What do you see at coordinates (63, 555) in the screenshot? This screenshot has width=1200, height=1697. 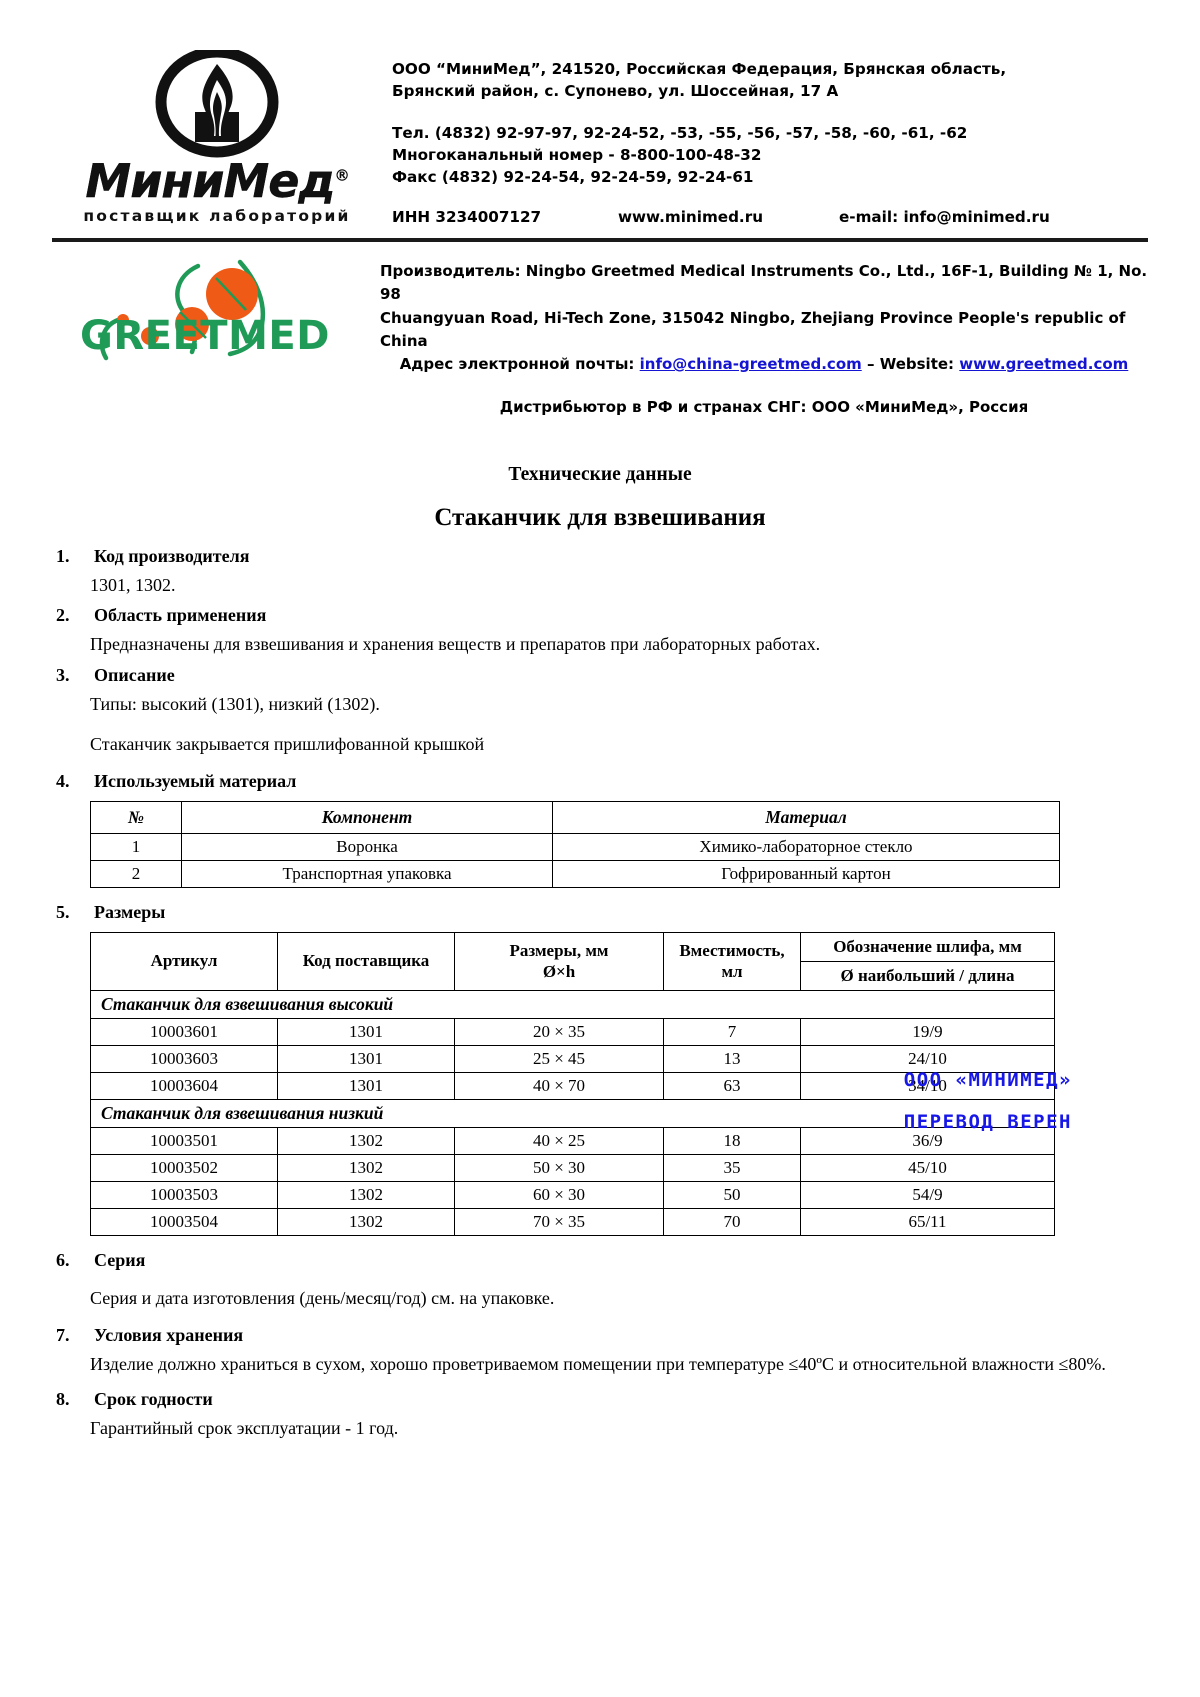 I see `section-1-number: 1.` at bounding box center [63, 555].